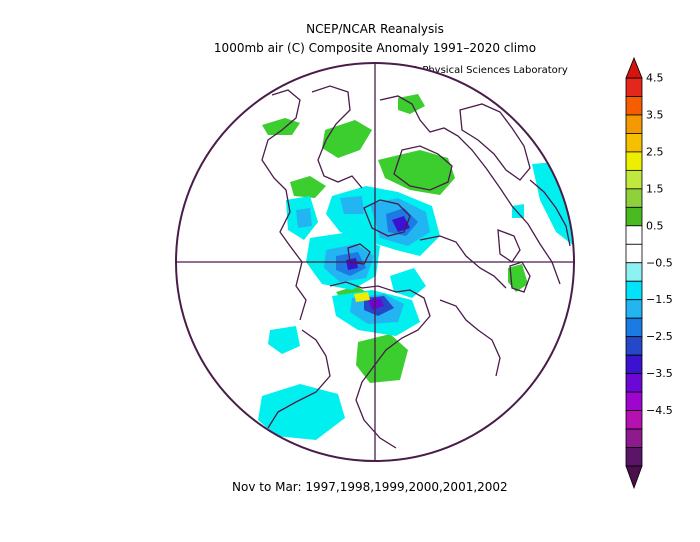  What do you see at coordinates (655, 78) in the screenshot?
I see `colorbar-tick-label: 4.5` at bounding box center [655, 78].